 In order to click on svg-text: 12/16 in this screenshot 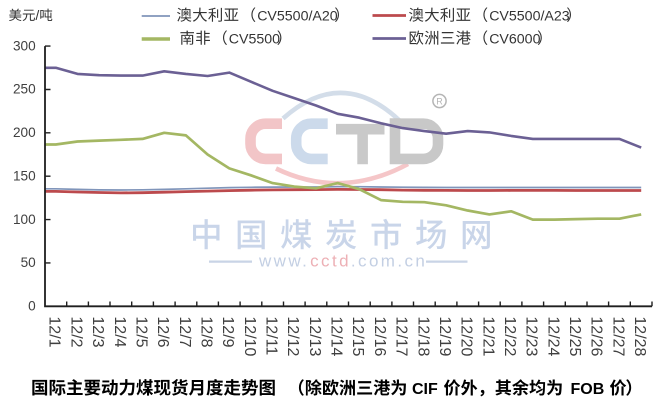, I will do `click(379, 336)`.